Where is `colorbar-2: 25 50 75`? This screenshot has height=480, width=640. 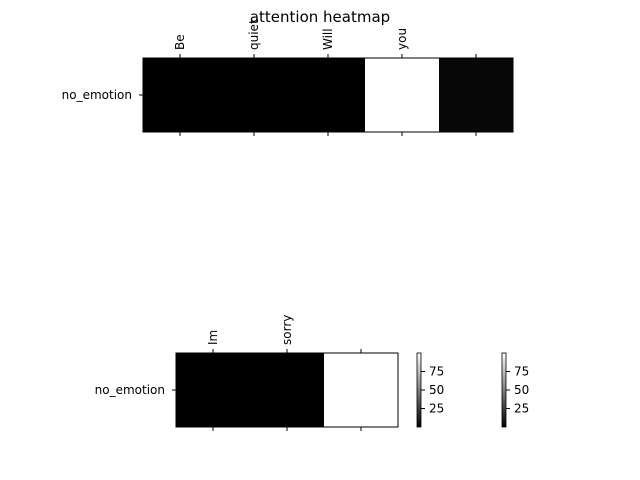
colorbar-2: 25 50 75 is located at coordinates (515, 390).